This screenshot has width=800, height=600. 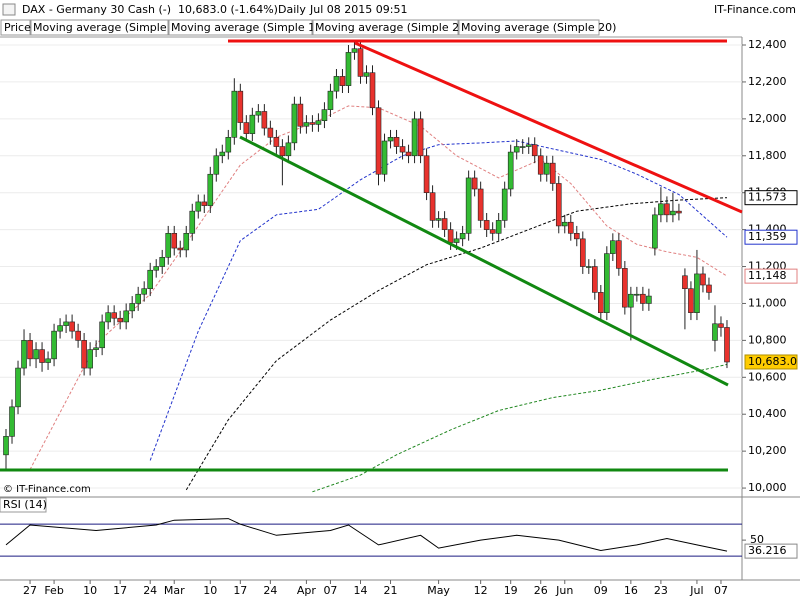 What do you see at coordinates (520, 428) in the screenshot?
I see `moving-average-line` at bounding box center [520, 428].